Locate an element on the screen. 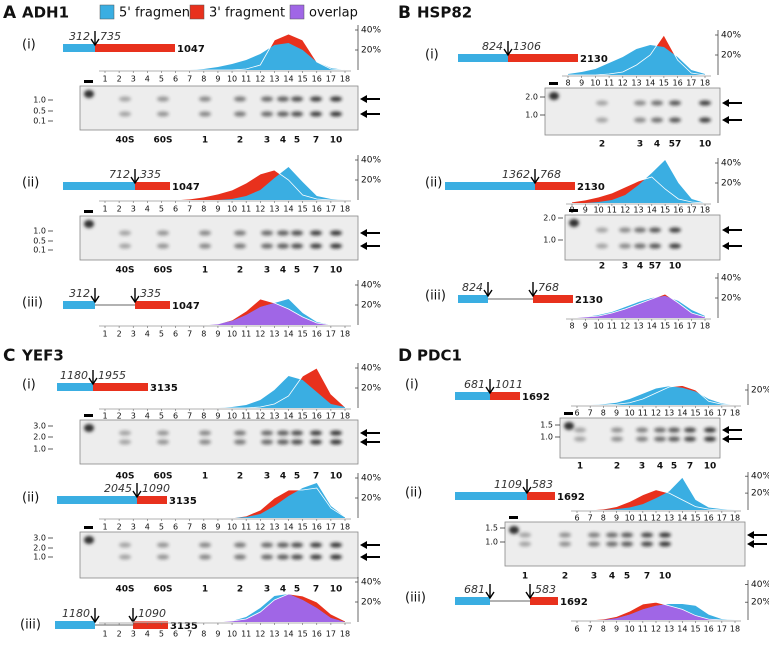 The width and height of the screenshot is (769, 649). overlap-area is located at coordinates (638, 307).